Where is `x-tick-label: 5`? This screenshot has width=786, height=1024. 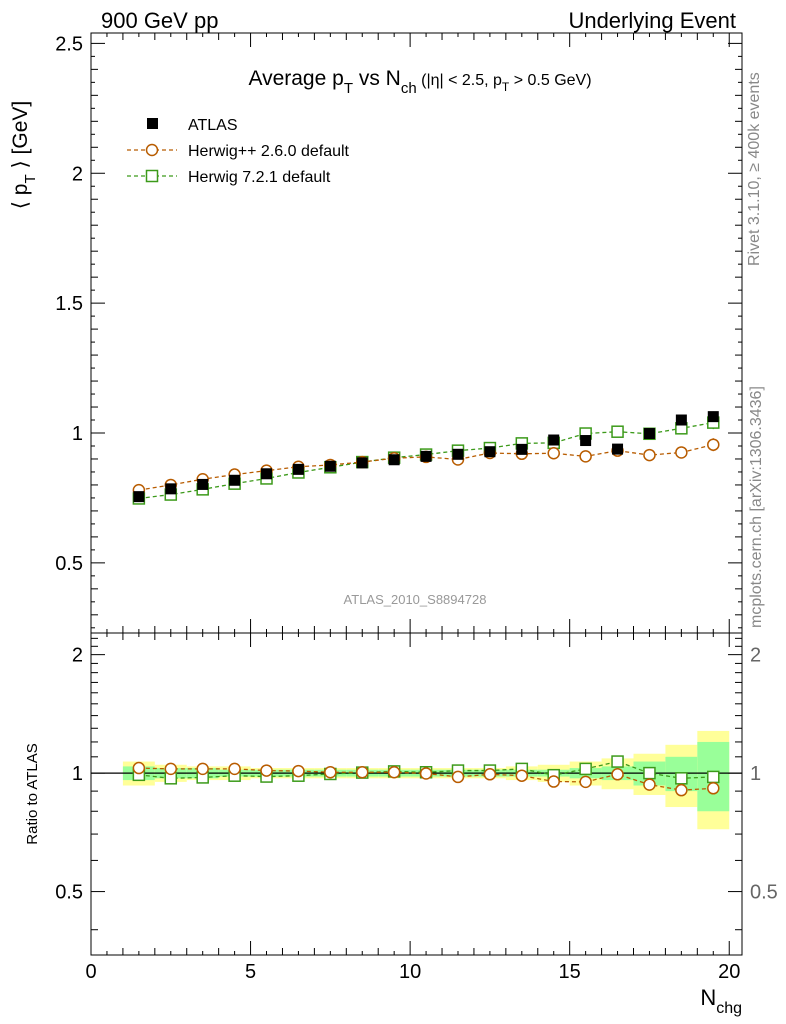
x-tick-label: 5 is located at coordinates (250, 972).